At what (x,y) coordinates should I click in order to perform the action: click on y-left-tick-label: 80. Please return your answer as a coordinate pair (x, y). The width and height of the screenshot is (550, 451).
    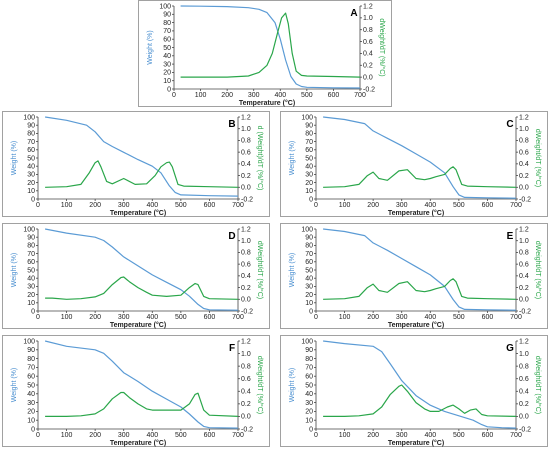
    Looking at the image, I should click on (31, 134).